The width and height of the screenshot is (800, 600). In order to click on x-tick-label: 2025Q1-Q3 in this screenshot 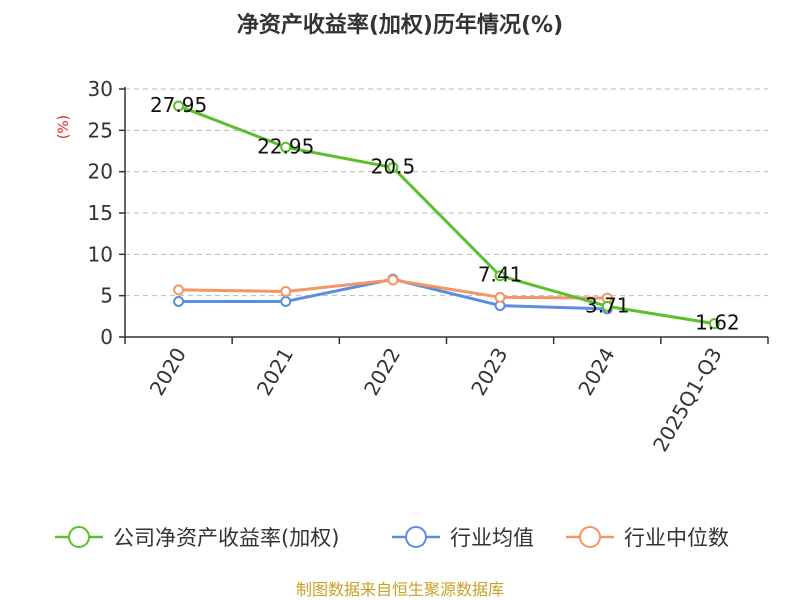, I will do `click(687, 400)`.